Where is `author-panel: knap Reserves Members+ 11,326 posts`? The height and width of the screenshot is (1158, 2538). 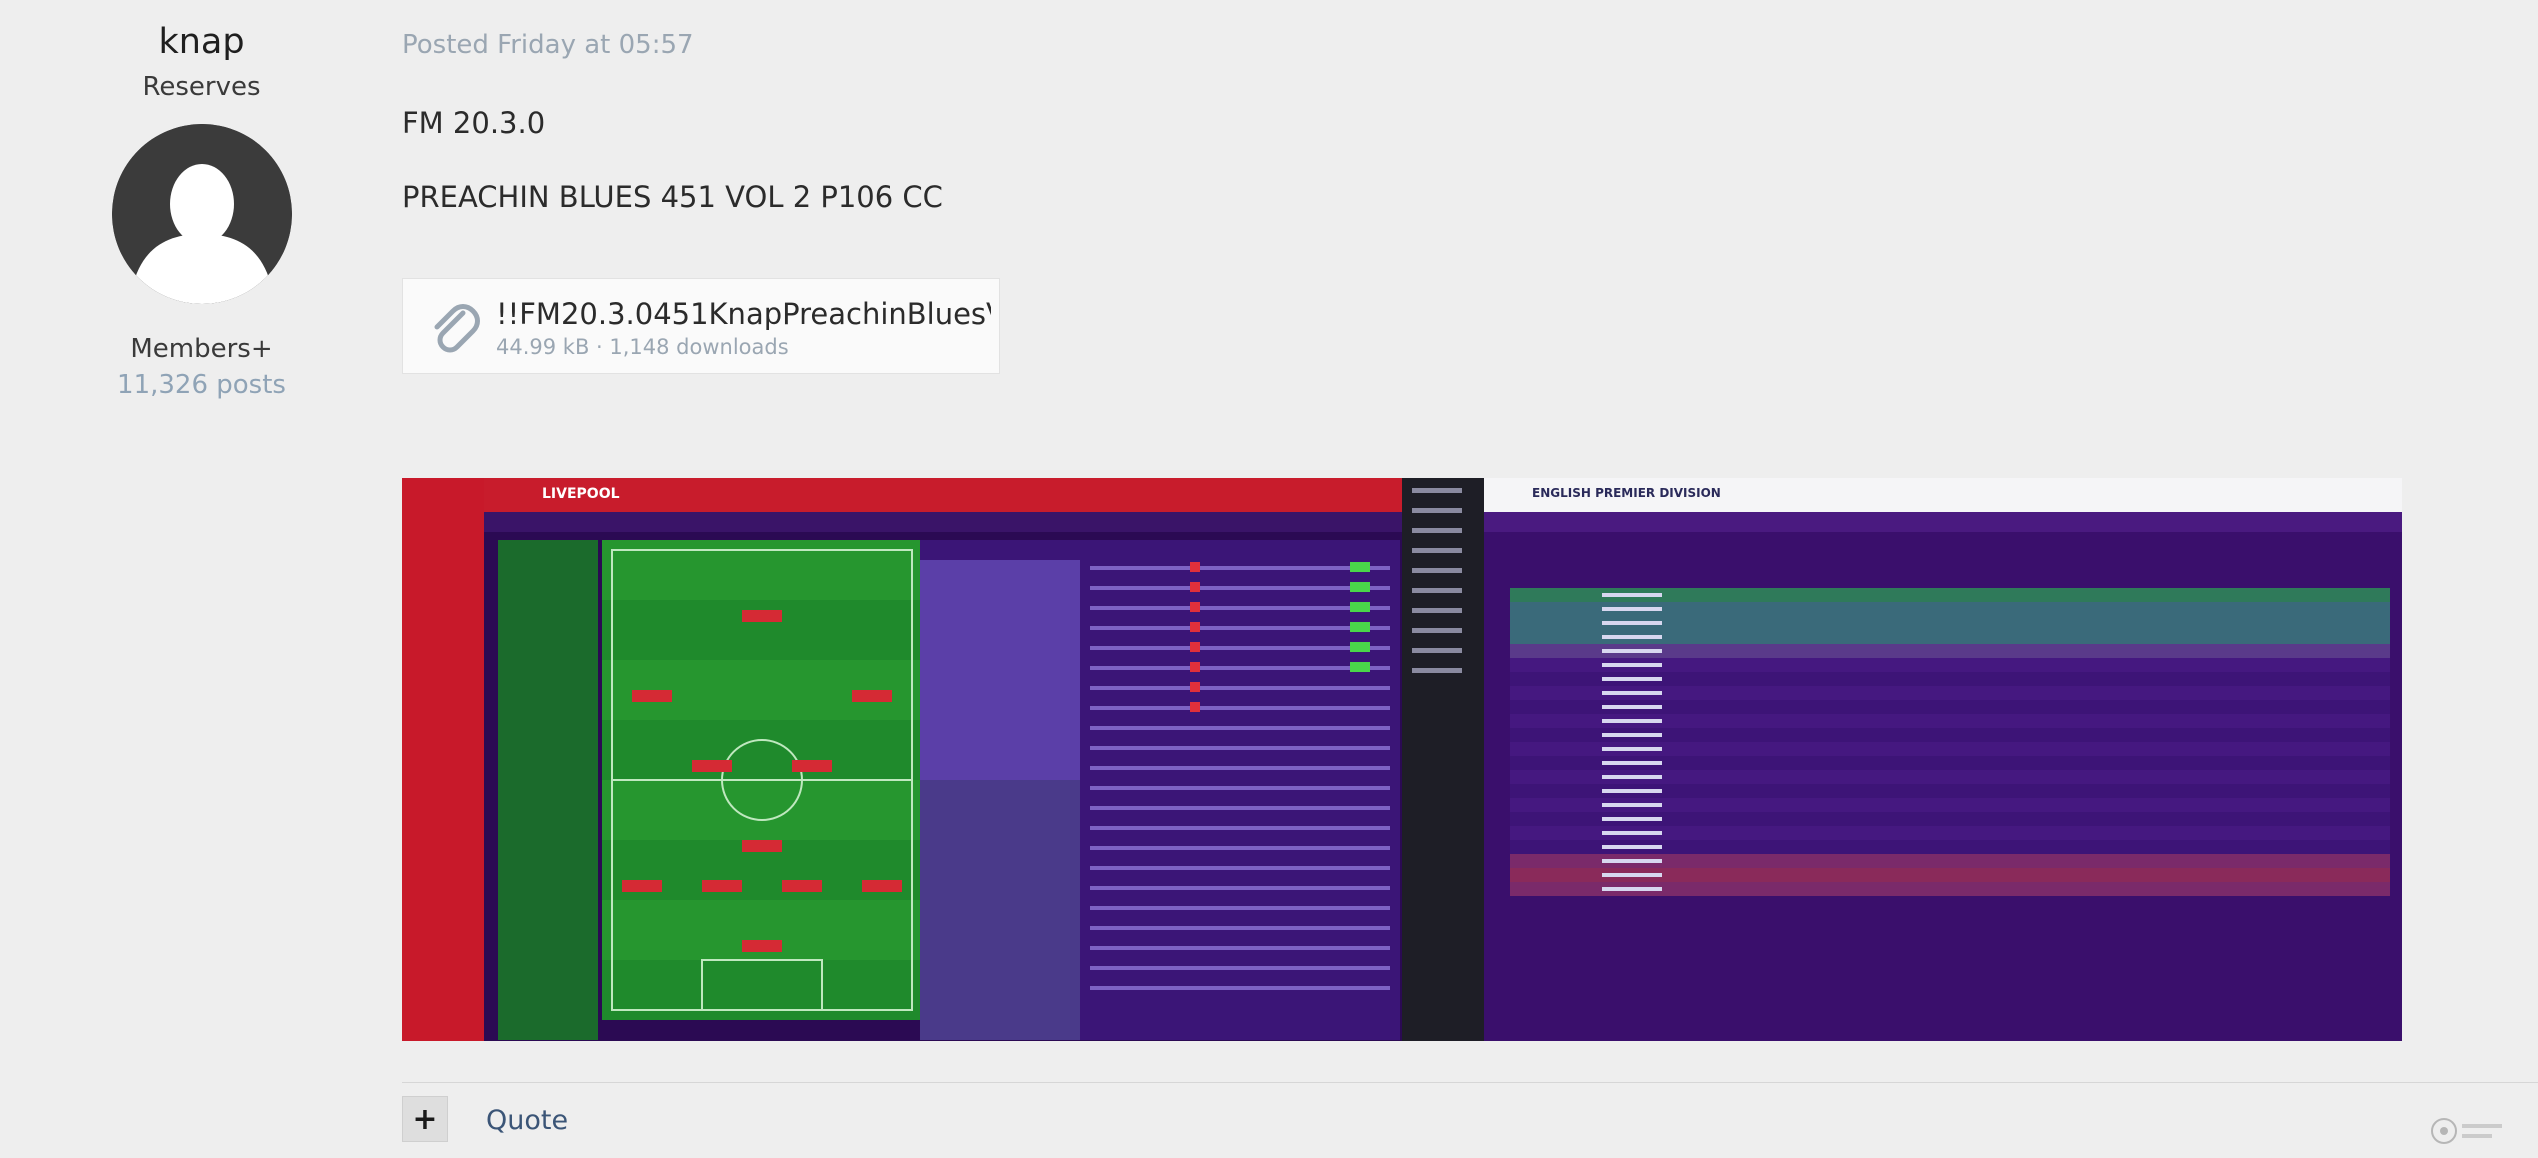 author-panel: knap Reserves Members+ 11,326 posts is located at coordinates (201, 201).